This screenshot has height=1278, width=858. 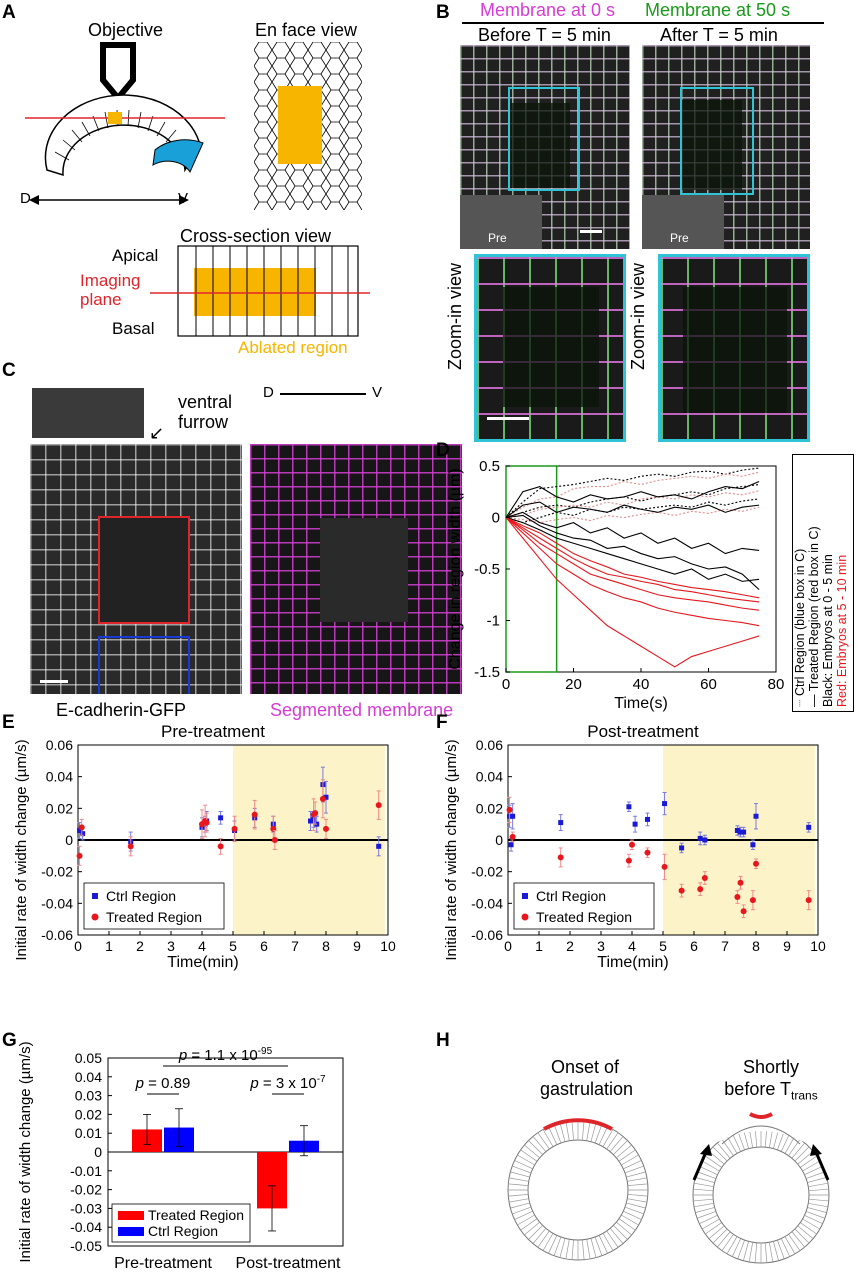 I want to click on tissue-flow-arrow-right, so click(x=822, y=1166).